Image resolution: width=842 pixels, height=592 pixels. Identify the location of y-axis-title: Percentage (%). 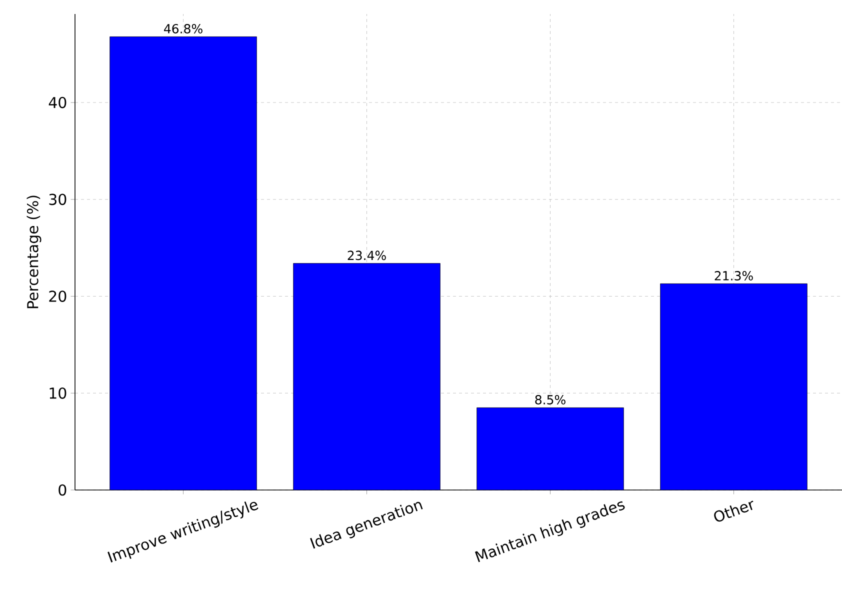
(34, 252).